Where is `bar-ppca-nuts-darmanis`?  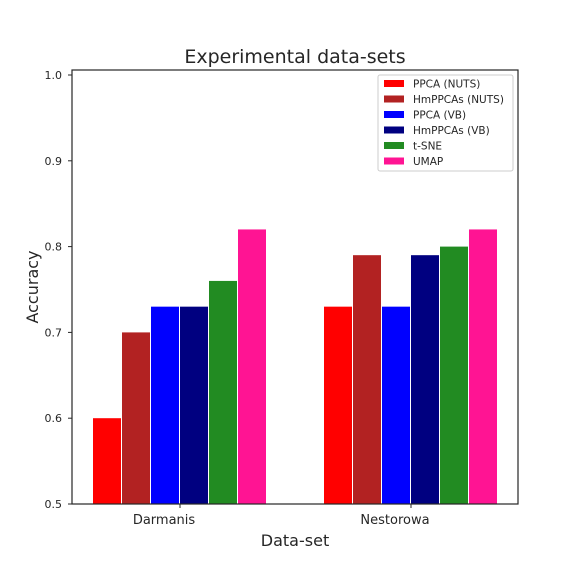 bar-ppca-nuts-darmanis is located at coordinates (107, 461).